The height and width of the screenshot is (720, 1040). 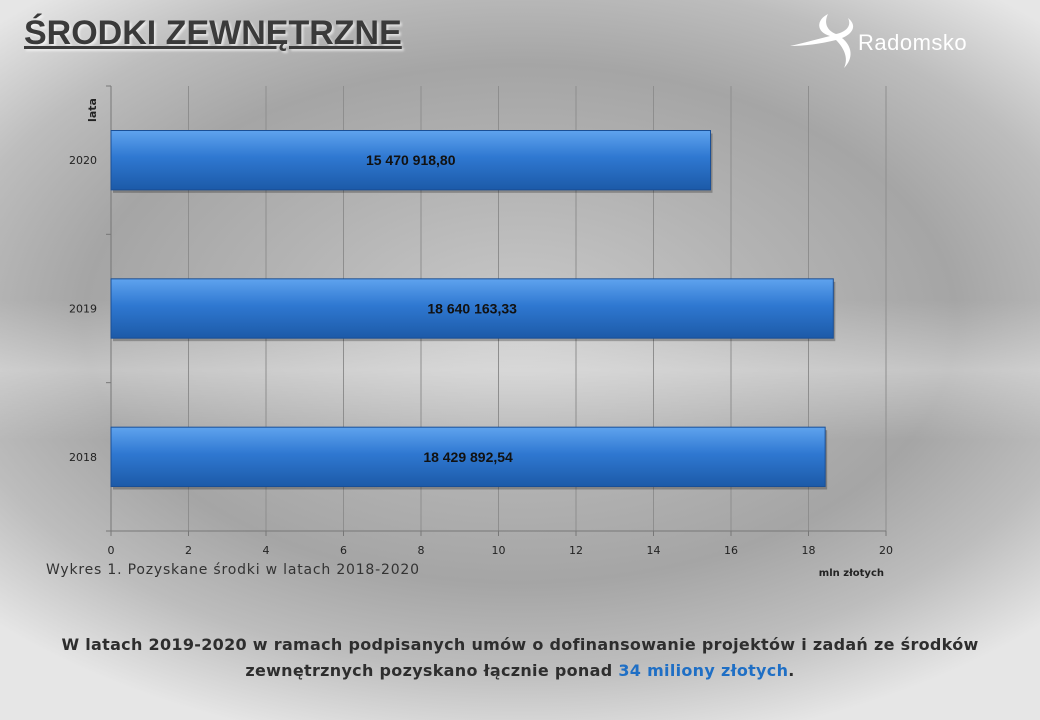 I want to click on data-label-2018: 18 429 892,54, so click(x=468, y=457).